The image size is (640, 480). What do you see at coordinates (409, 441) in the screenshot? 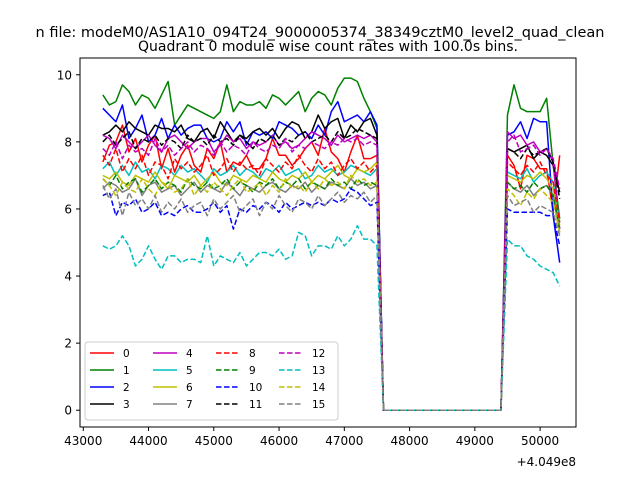
I see `x-tick-label: 48000` at bounding box center [409, 441].